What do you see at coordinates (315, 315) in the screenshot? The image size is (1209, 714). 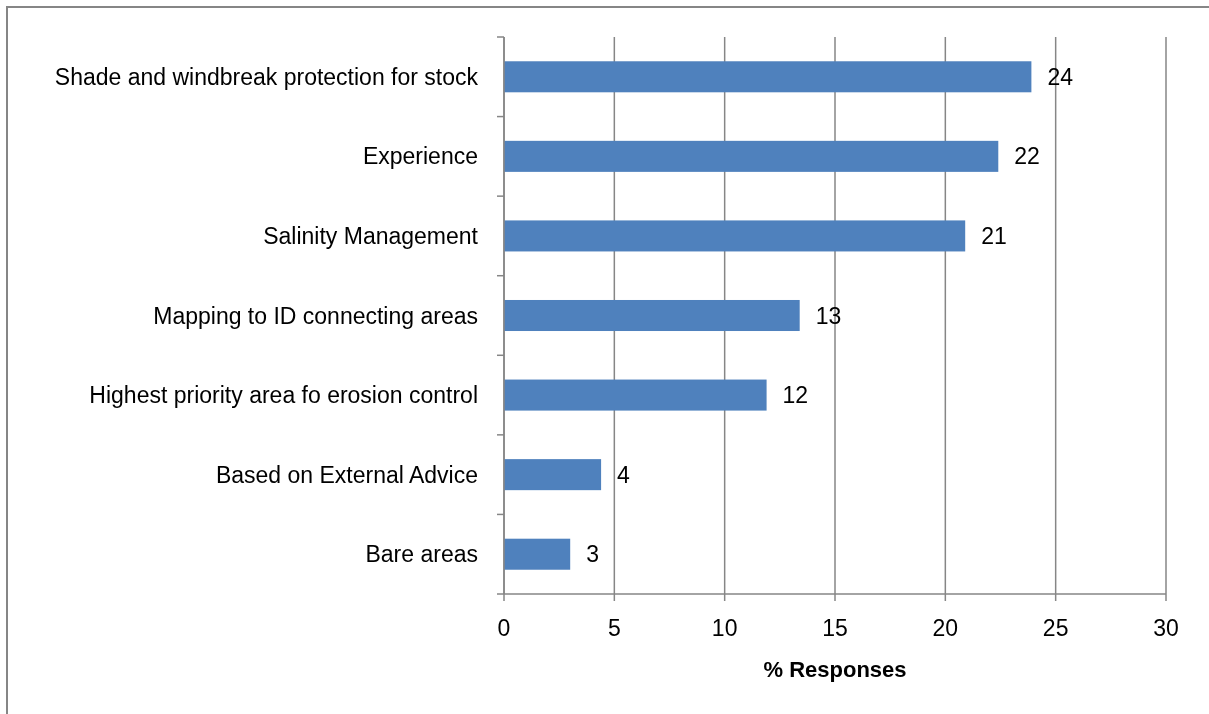 I see `y-tick-label: Mapping to ID connecting areas` at bounding box center [315, 315].